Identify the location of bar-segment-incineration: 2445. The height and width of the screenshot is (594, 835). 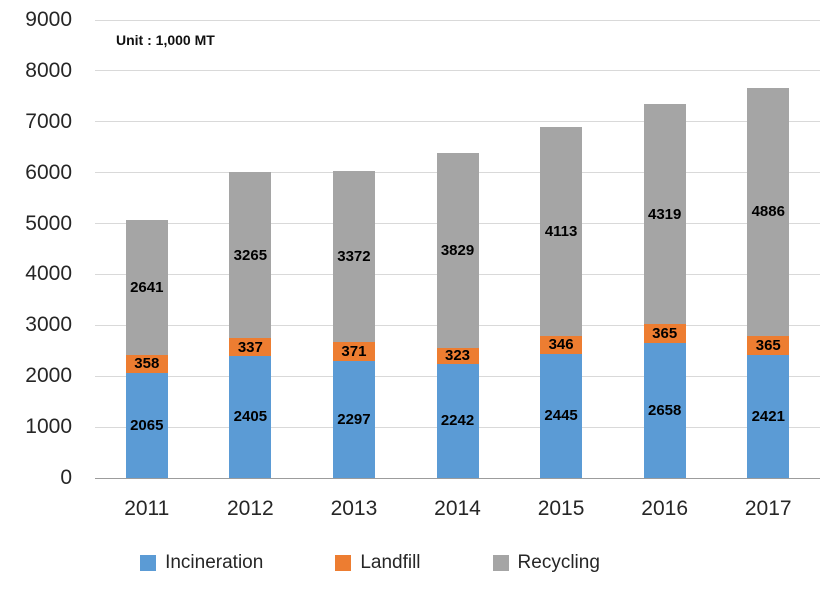
(561, 415).